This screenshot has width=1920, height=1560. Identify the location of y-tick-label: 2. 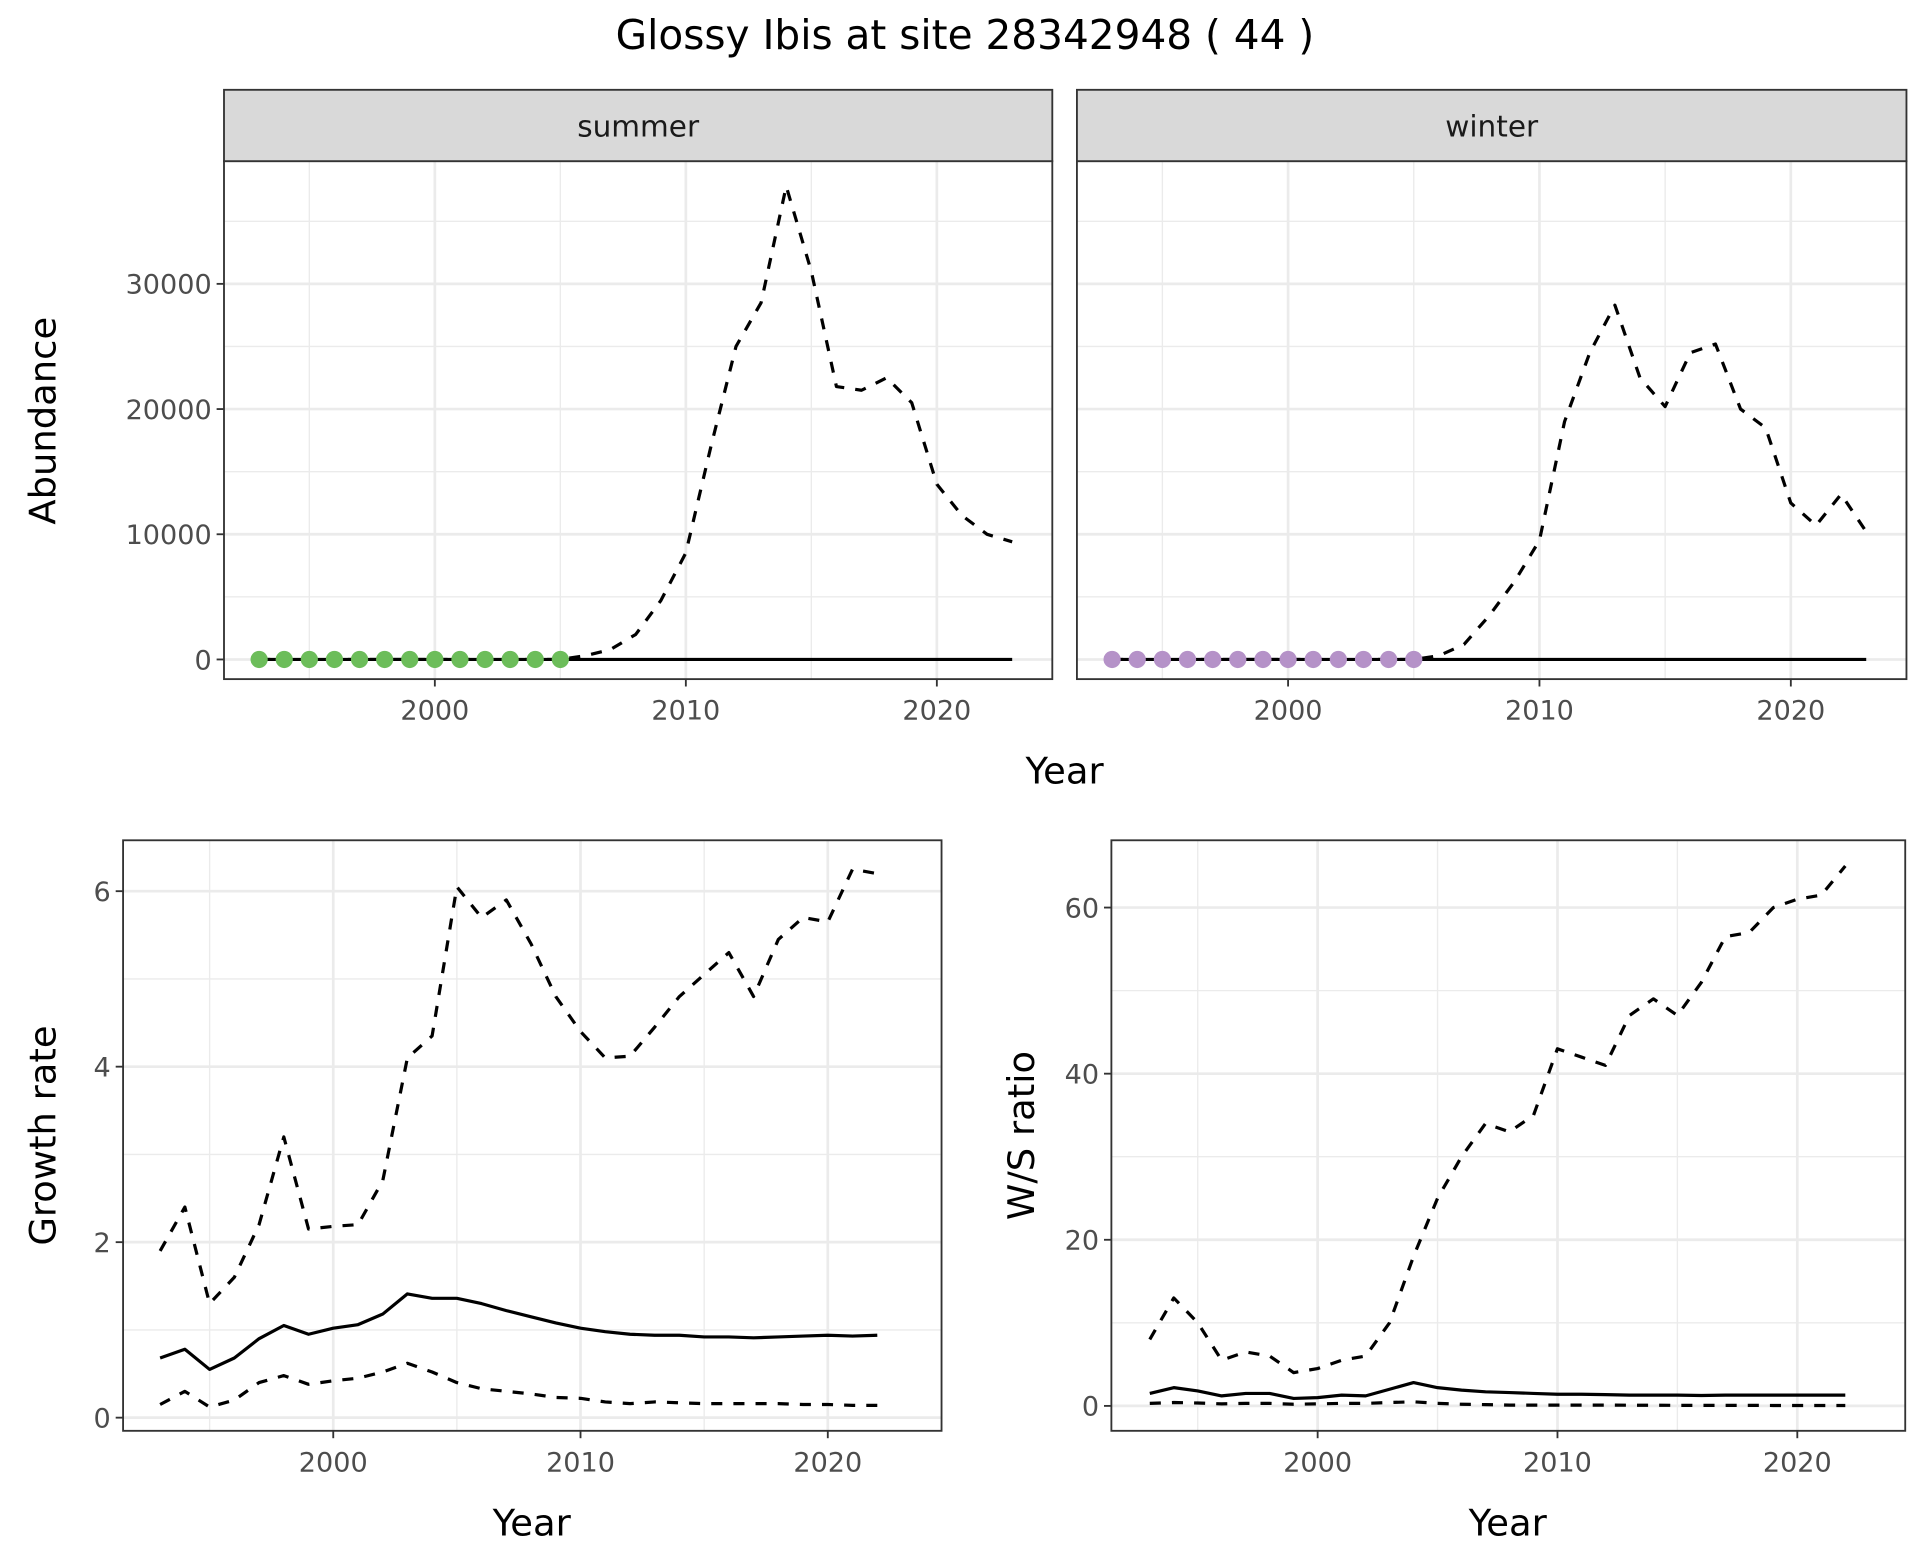
(102, 1243).